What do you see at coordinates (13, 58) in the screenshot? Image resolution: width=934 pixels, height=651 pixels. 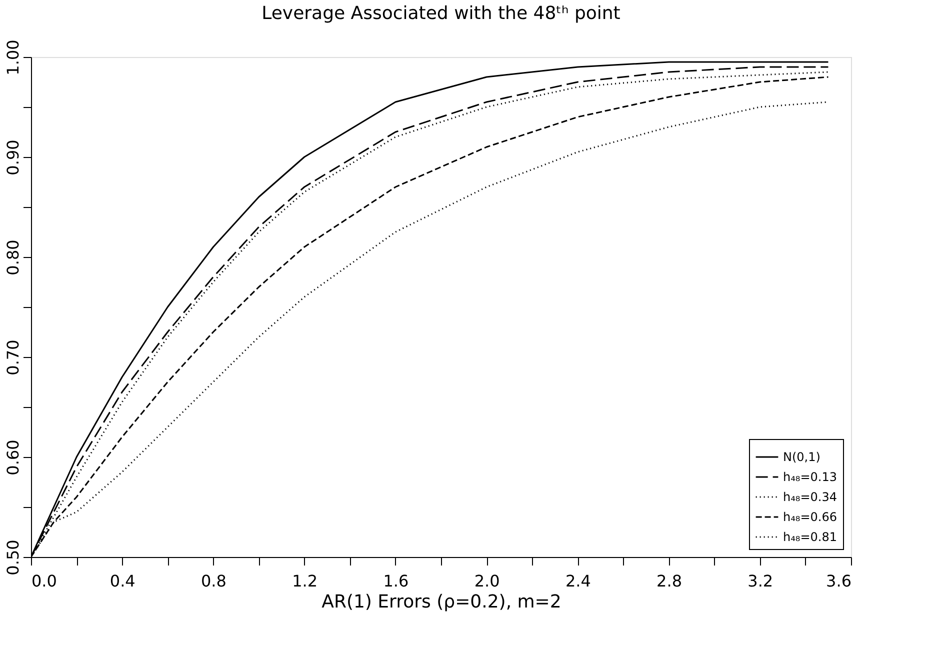 I see `y-tick-label: 1.00` at bounding box center [13, 58].